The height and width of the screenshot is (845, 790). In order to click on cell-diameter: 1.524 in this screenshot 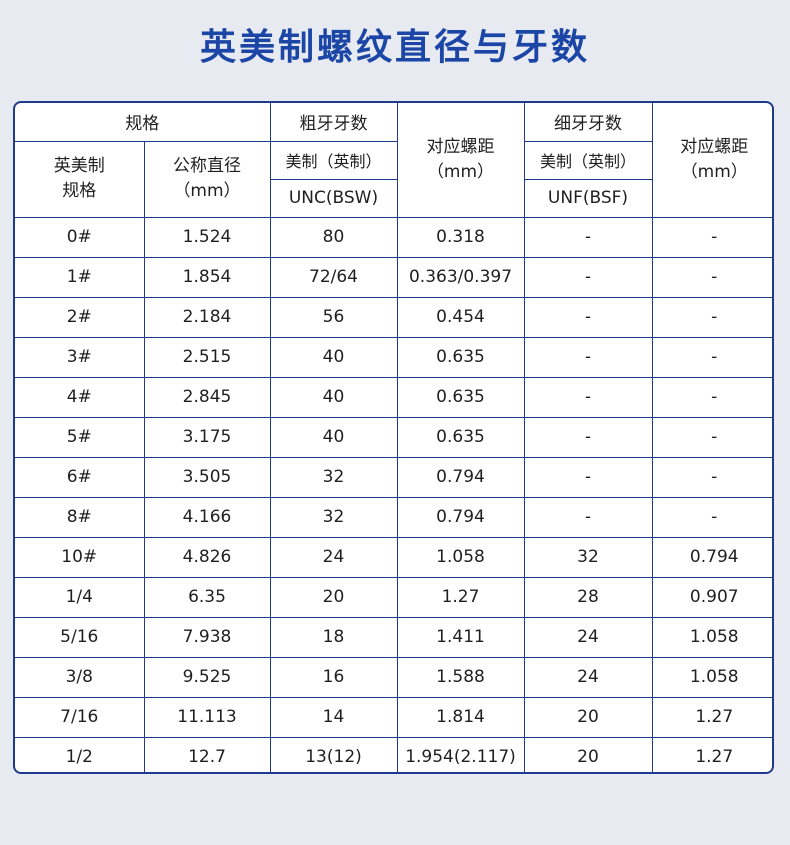, I will do `click(207, 237)`.